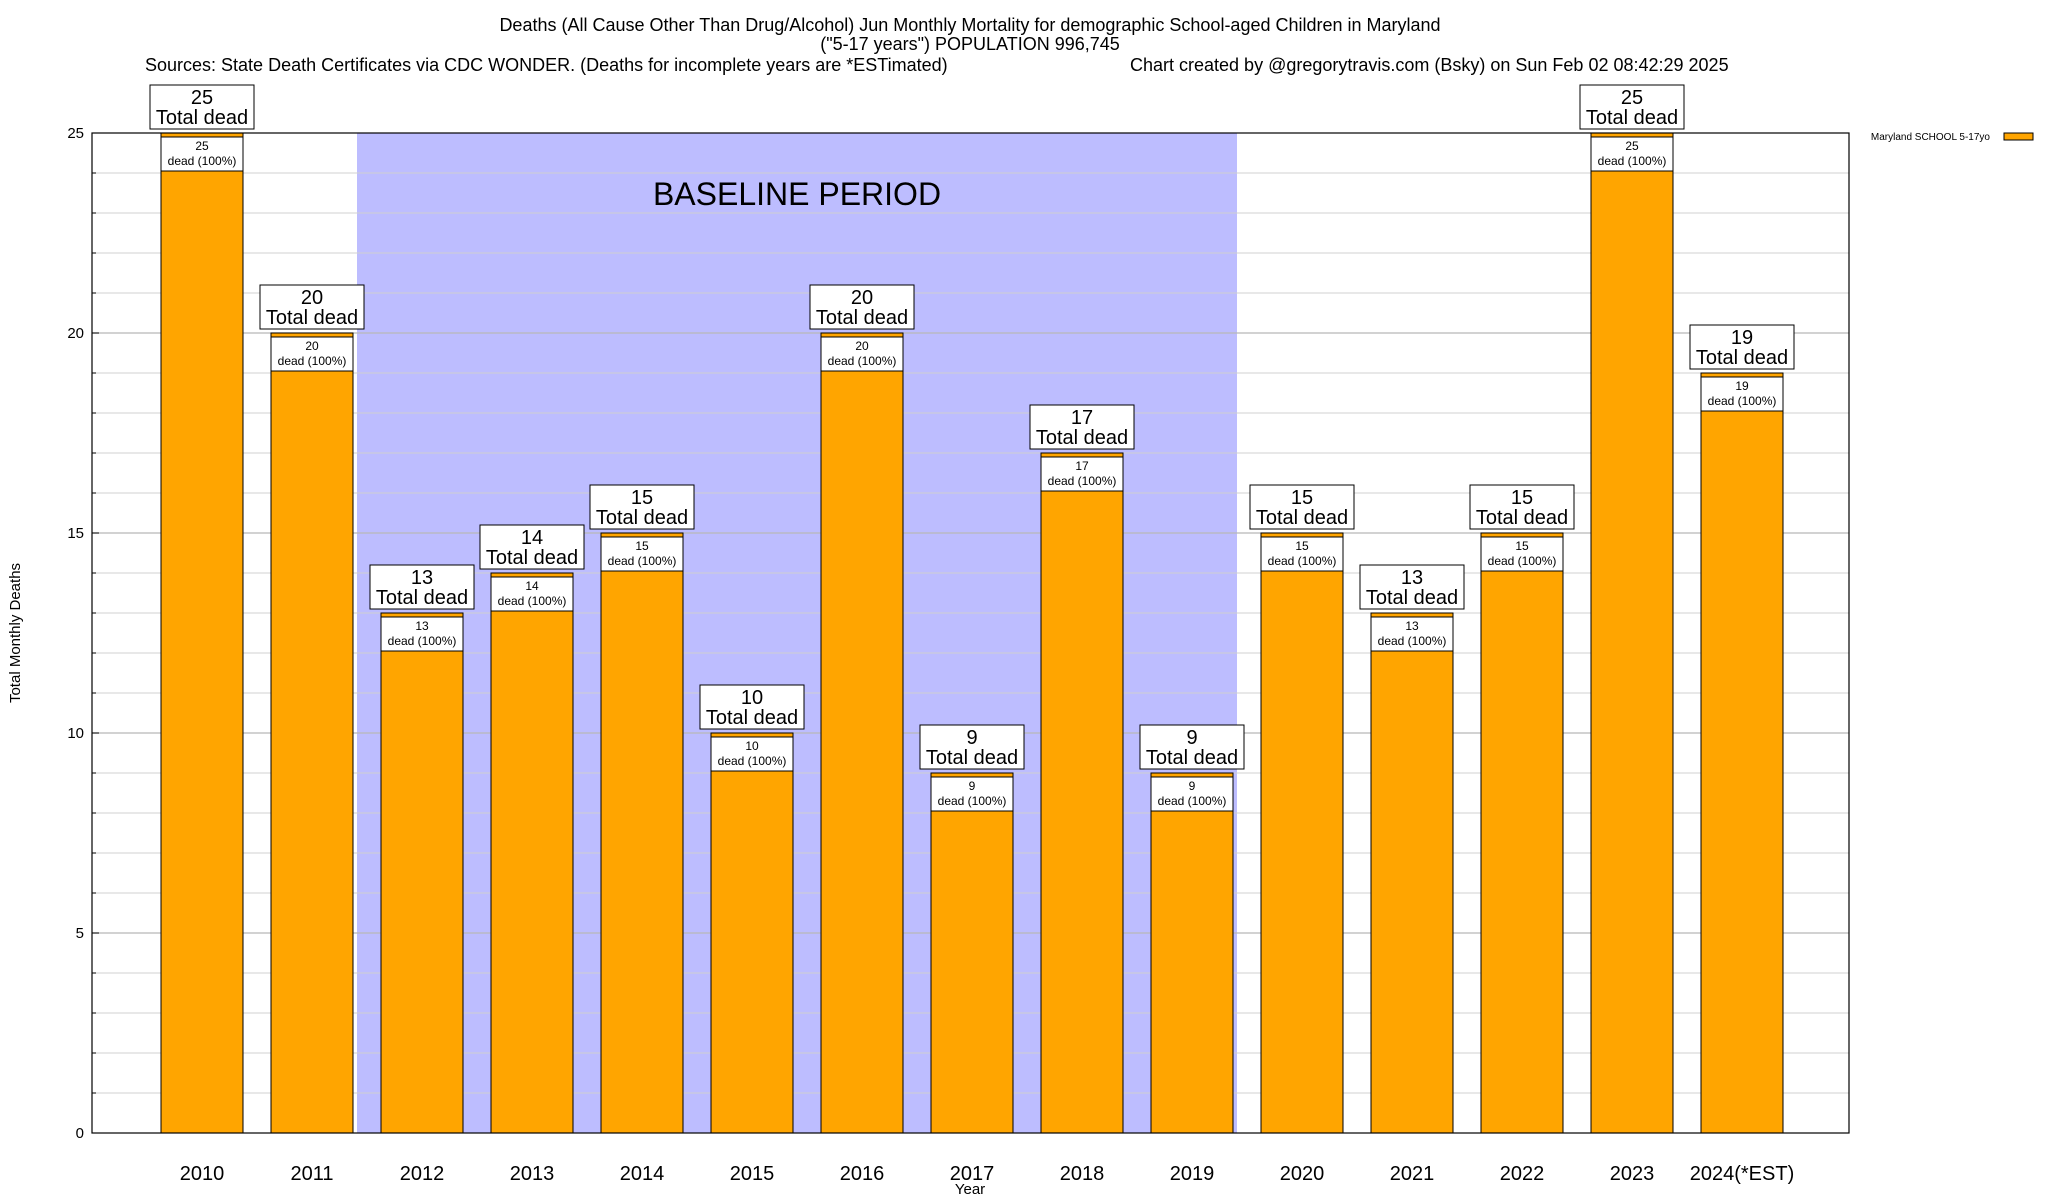 This screenshot has height=1200, width=2048. Describe the element at coordinates (1931, 137) in the screenshot. I see `legend-label: Maryland SCHOOL 5-17yo` at that location.